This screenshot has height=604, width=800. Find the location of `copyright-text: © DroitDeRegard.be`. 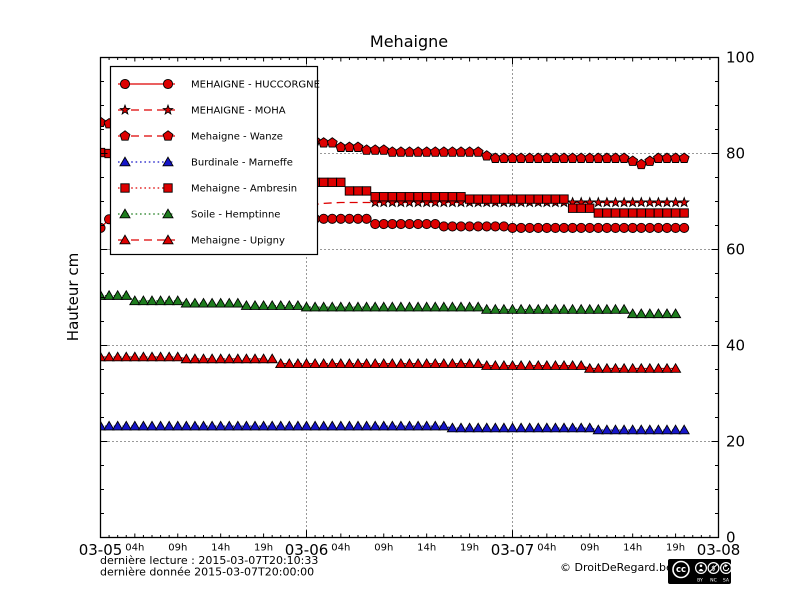

copyright-text: © DroitDeRegard.be is located at coordinates (616, 567).